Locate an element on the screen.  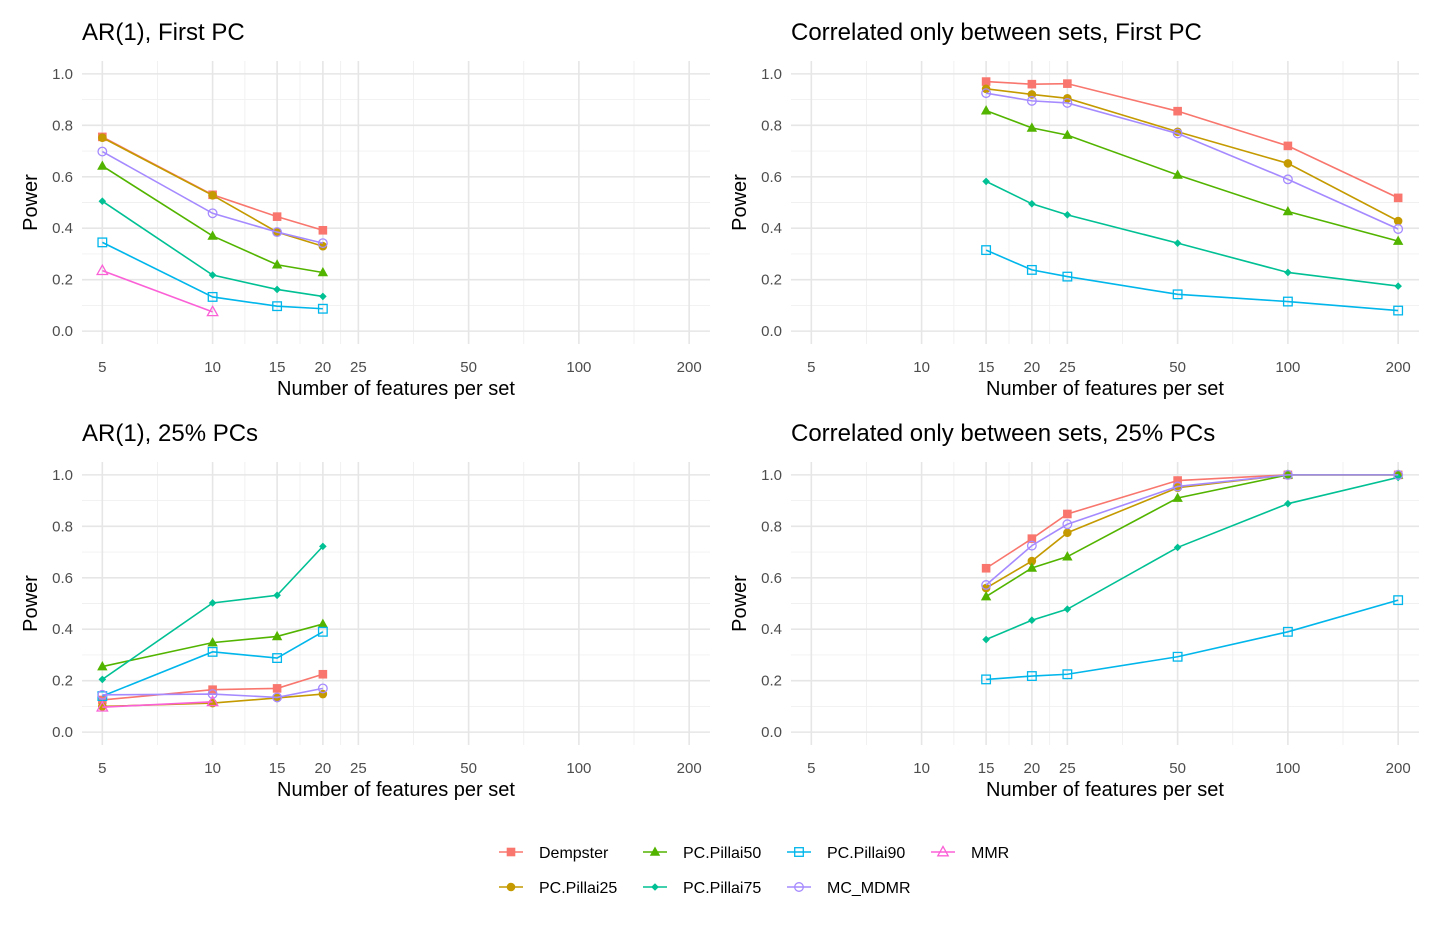
x-tick-label: 15 is located at coordinates (277, 768).